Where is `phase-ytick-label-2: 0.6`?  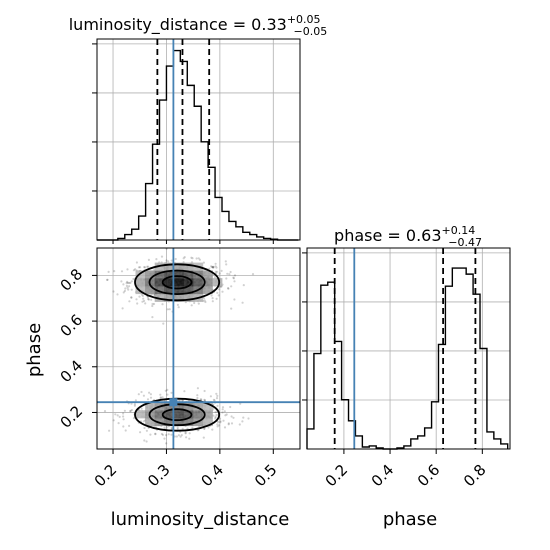 phase-ytick-label-2: 0.6 is located at coordinates (72, 326).